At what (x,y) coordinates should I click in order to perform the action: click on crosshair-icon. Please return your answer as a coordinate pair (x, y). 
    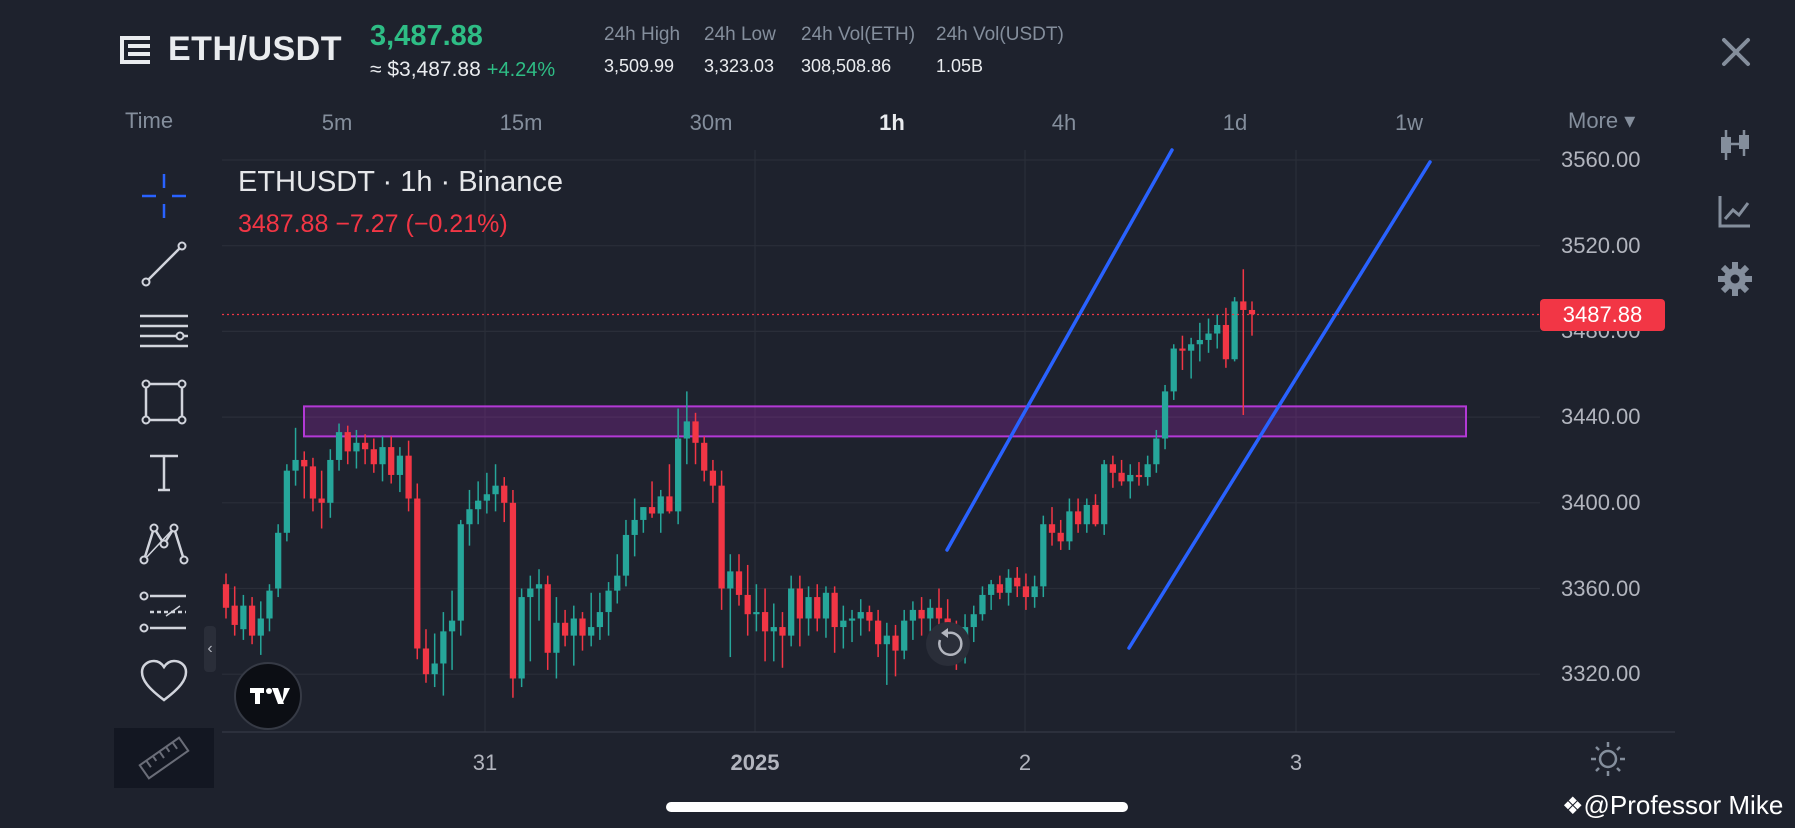
    Looking at the image, I should click on (164, 196).